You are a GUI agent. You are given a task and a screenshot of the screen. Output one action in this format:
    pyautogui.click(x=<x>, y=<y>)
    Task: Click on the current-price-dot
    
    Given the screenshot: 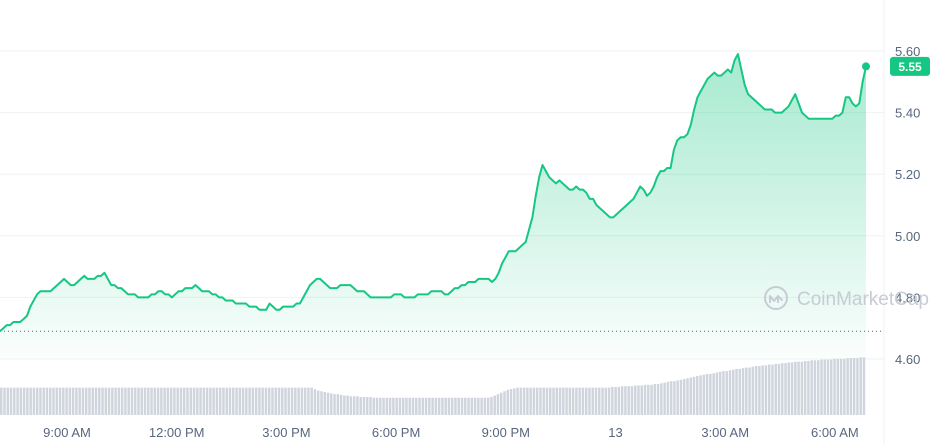 What is the action you would take?
    pyautogui.click(x=866, y=66)
    